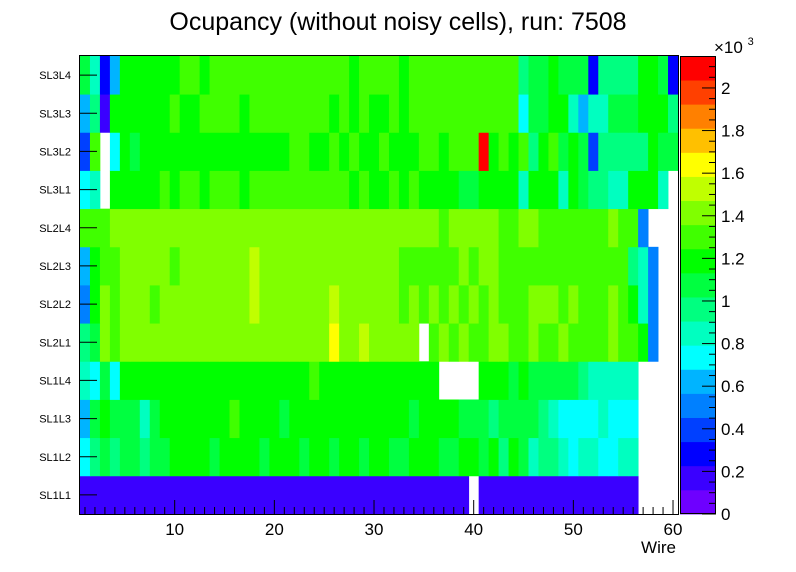  I want to click on color-scale-label: 2, so click(725, 88).